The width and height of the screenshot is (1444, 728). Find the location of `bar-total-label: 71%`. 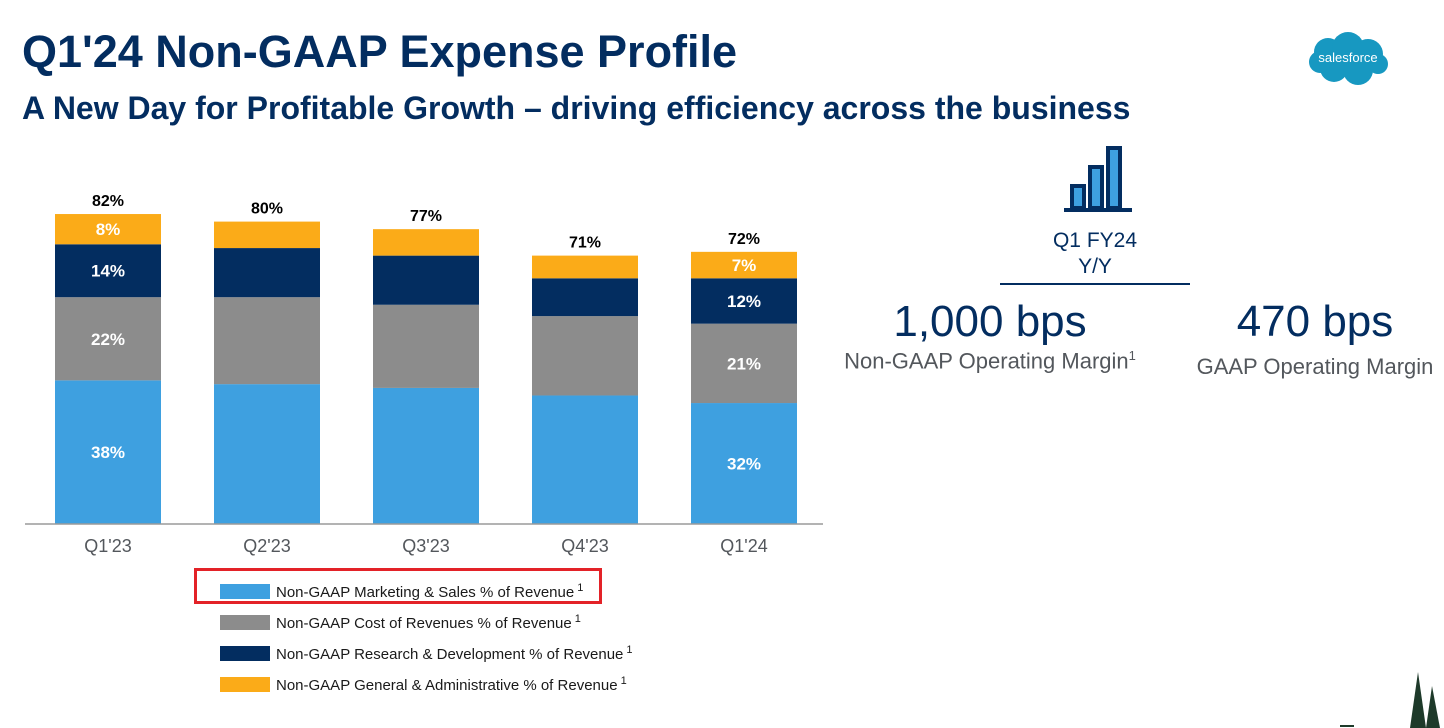

bar-total-label: 71% is located at coordinates (585, 243).